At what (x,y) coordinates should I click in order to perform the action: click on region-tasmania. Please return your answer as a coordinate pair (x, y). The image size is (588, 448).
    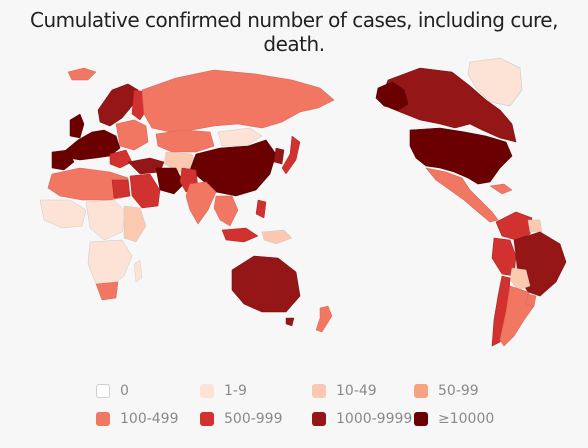
    Looking at the image, I should click on (290, 322).